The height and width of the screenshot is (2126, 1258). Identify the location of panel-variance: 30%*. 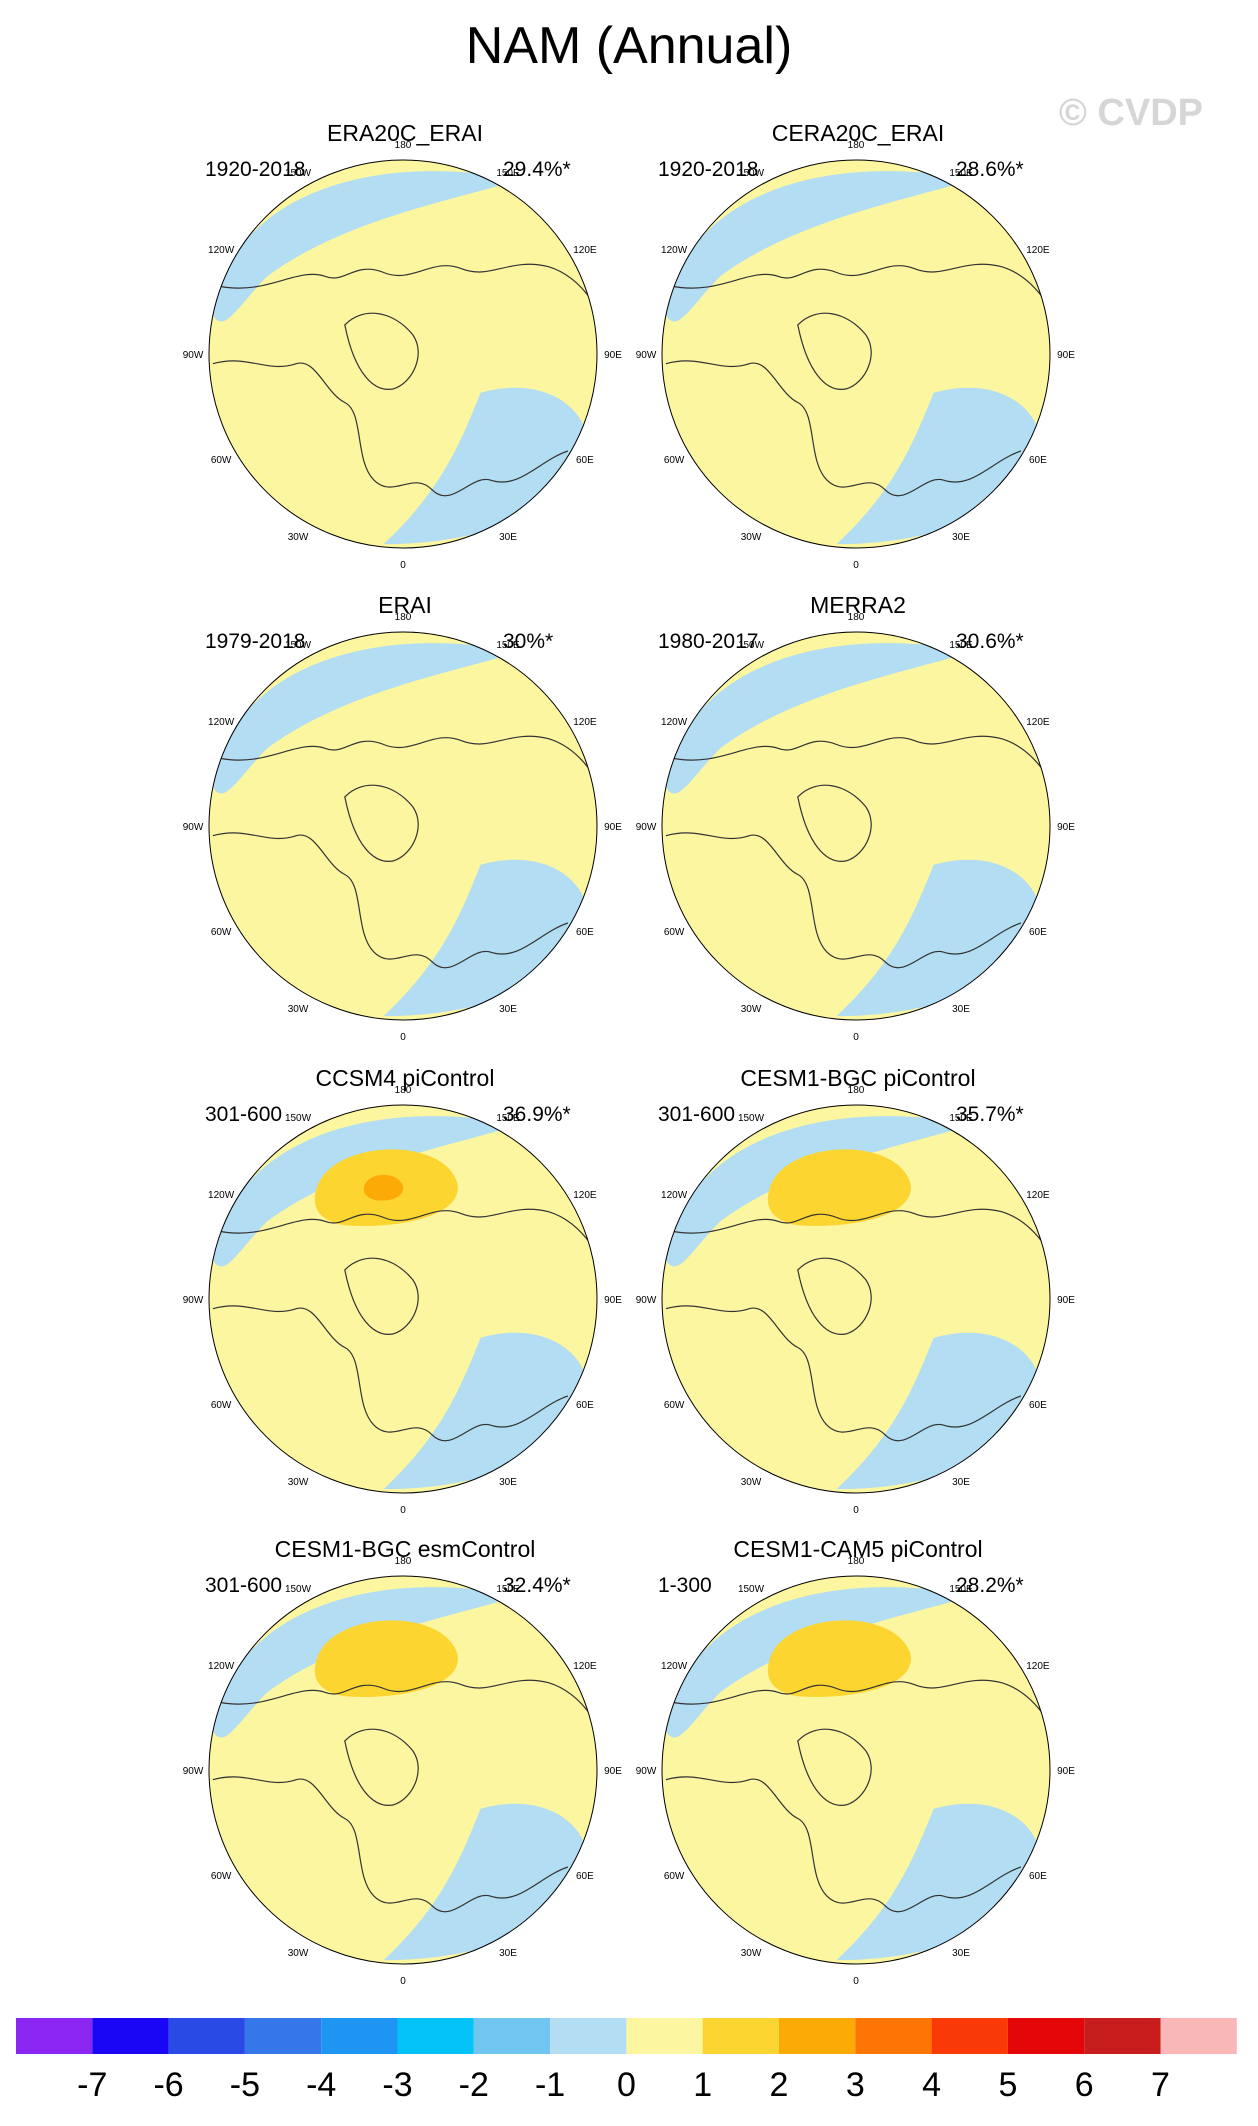
(528, 641).